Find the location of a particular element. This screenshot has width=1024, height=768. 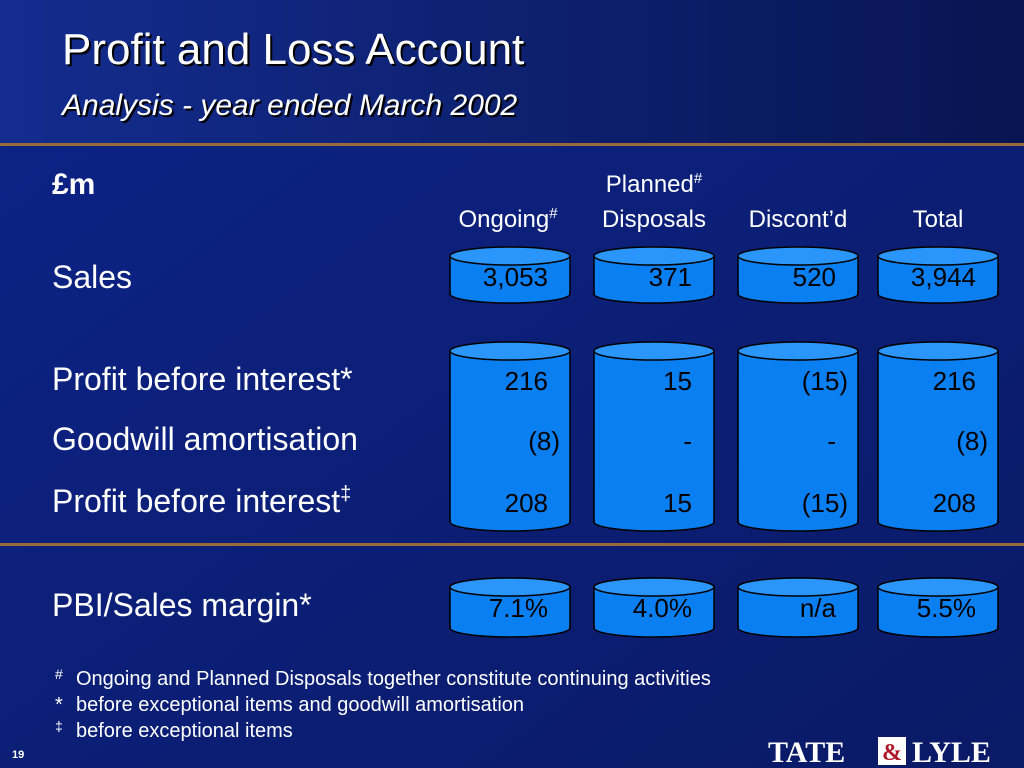

logo-text: LYLE is located at coordinates (951, 752).